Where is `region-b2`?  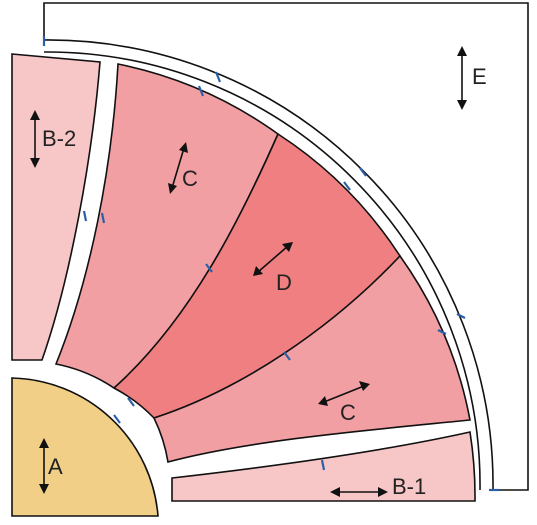
region-b2 is located at coordinates (56, 207).